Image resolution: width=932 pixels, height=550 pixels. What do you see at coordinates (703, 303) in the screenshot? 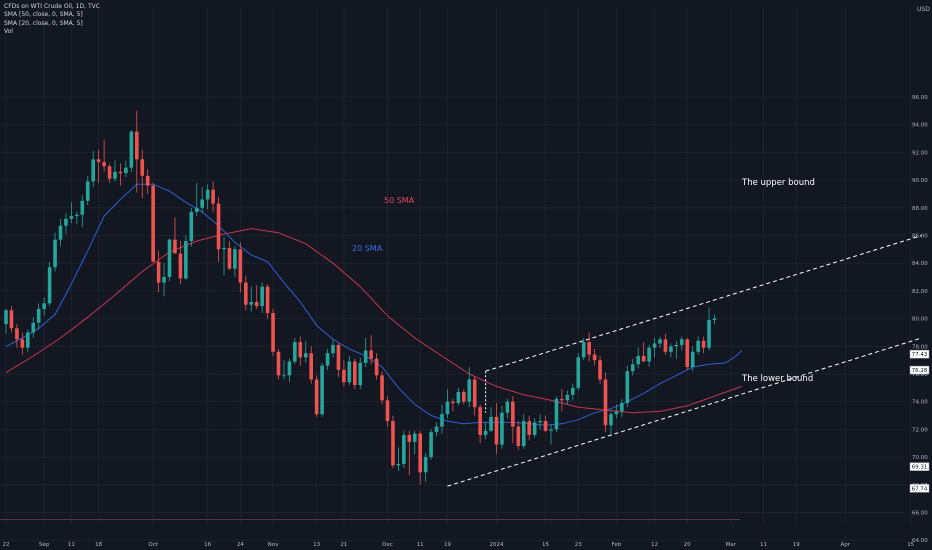
I see `channel-upper-line` at bounding box center [703, 303].